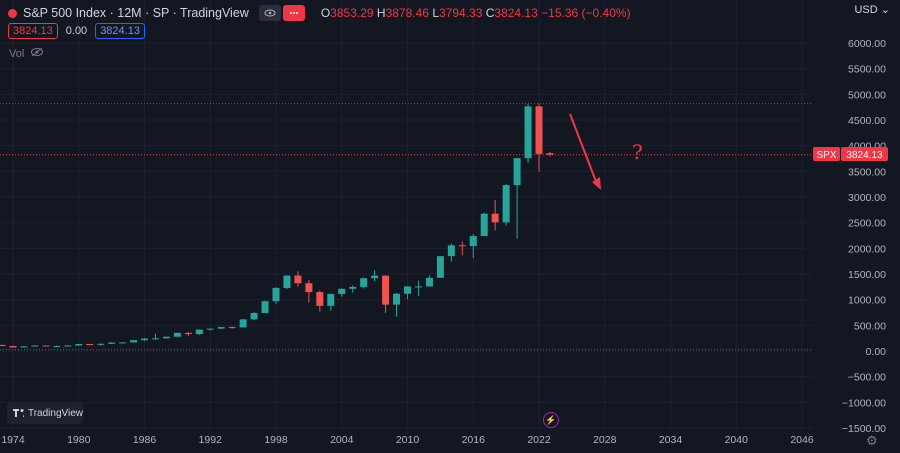 The height and width of the screenshot is (453, 900). I want to click on more-icon, so click(293, 13).